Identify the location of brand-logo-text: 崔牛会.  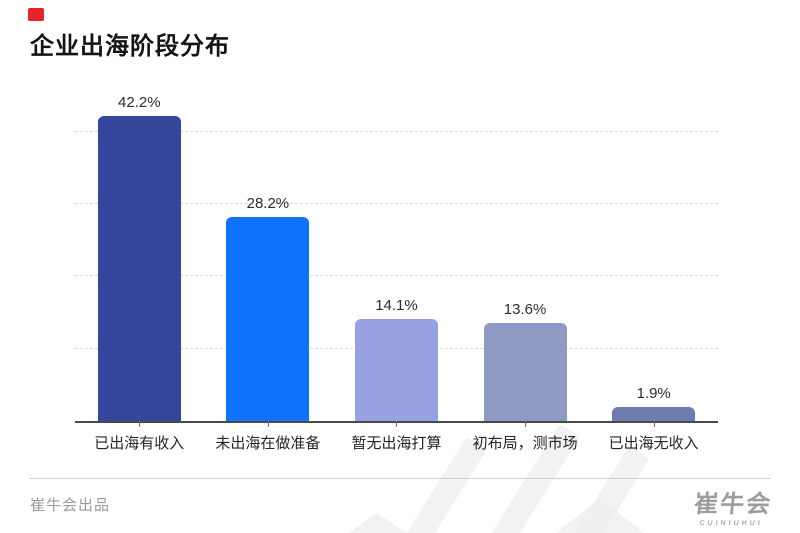
(733, 504).